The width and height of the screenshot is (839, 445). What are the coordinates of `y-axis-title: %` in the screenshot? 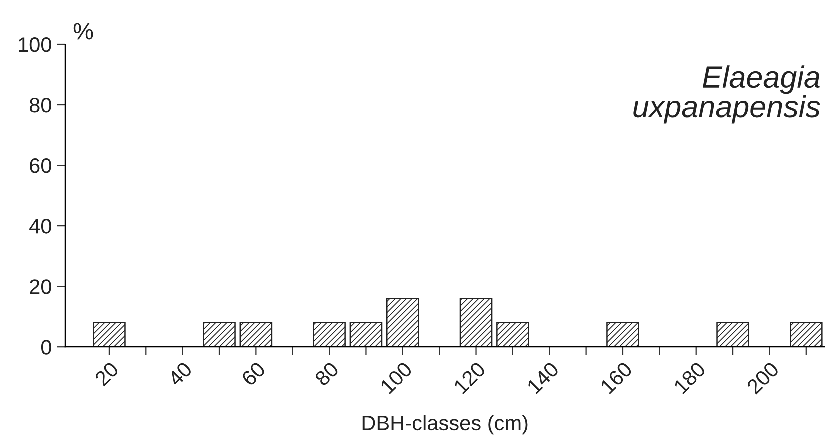 It's located at (84, 31).